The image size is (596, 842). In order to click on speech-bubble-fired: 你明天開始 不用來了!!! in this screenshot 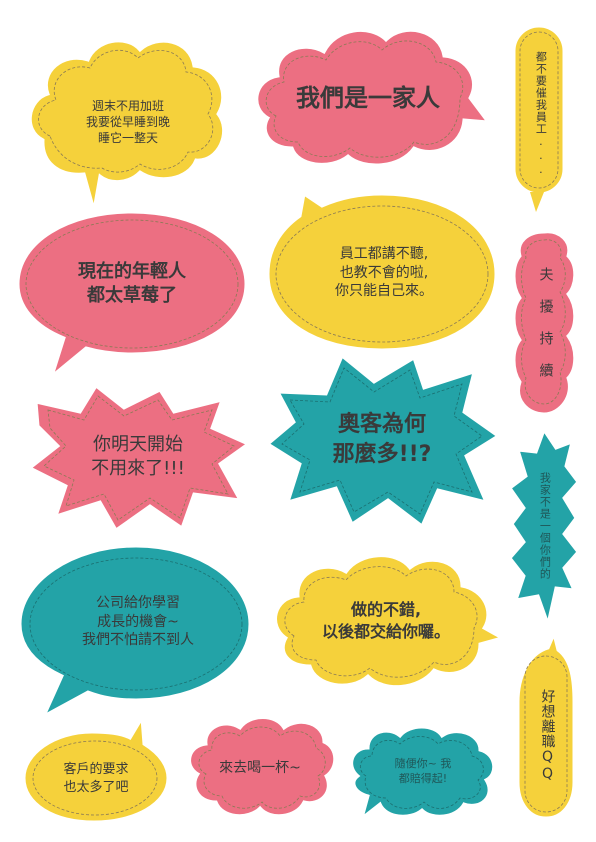, I will do `click(139, 457)`.